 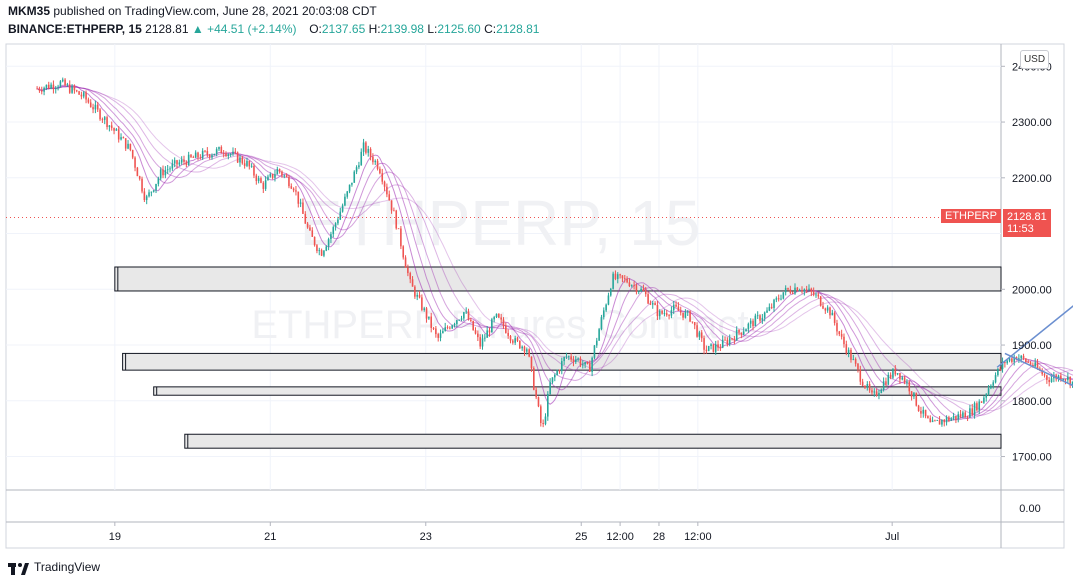 I want to click on price-change: ▲ +44.51 (+2.14%), so click(x=244, y=29).